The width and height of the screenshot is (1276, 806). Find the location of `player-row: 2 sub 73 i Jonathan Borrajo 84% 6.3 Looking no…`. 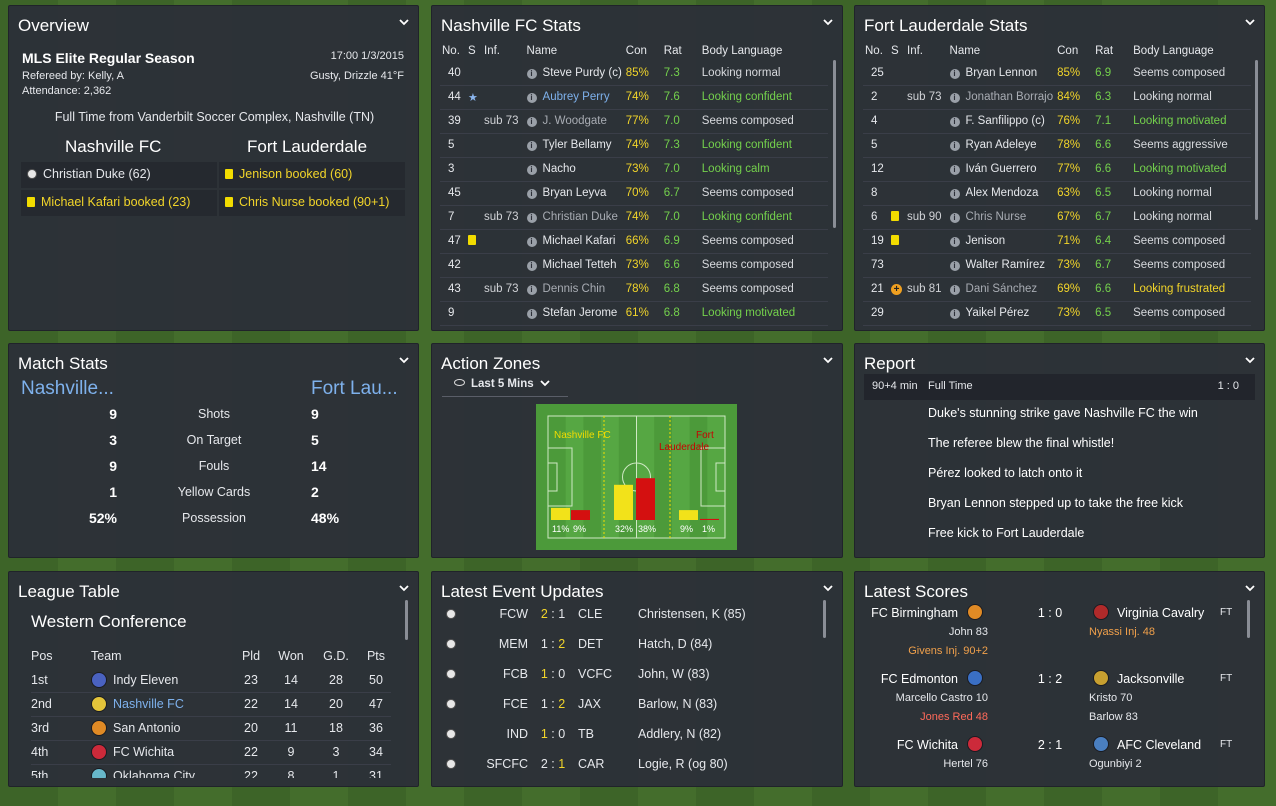

player-row: 2 sub 73 i Jonathan Borrajo 84% 6.3 Looking no… is located at coordinates (1057, 97).